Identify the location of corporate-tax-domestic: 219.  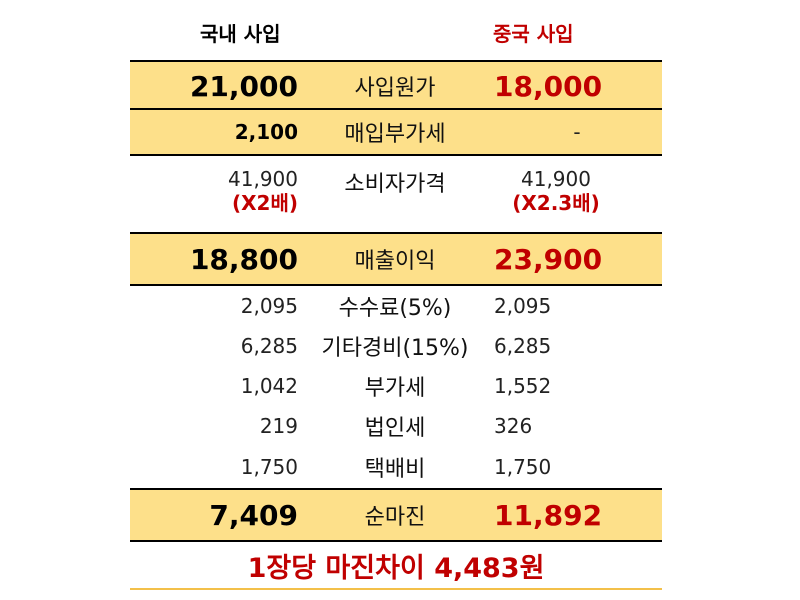
(278, 426).